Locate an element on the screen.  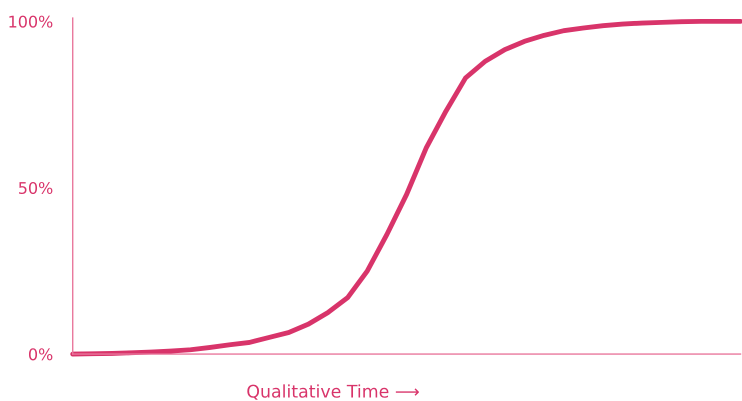
y-tick-label: 50% is located at coordinates (35, 188).